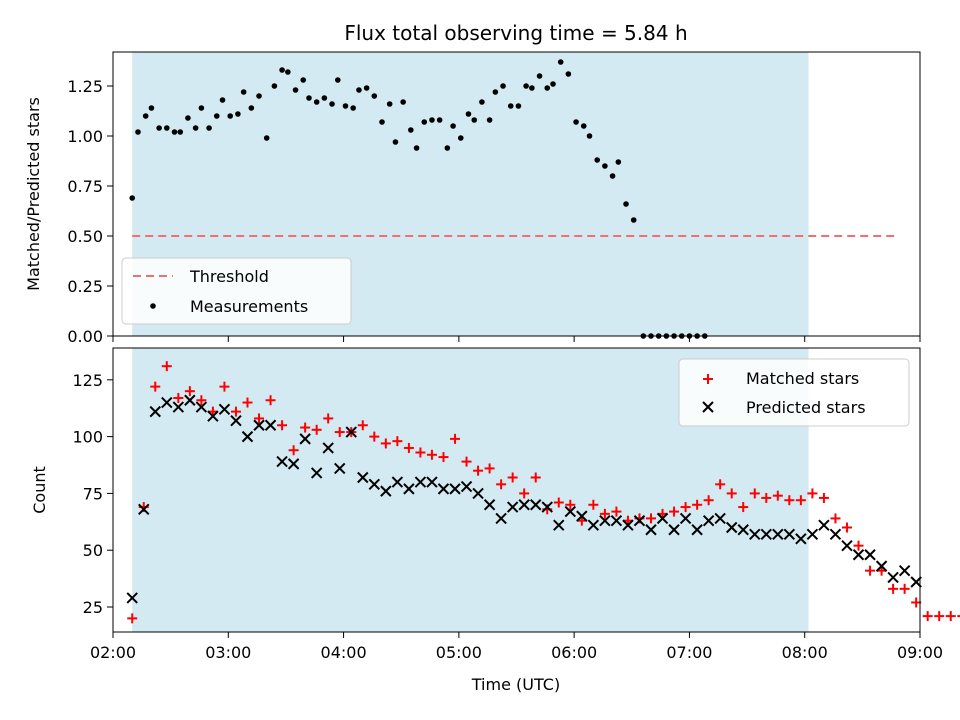  Describe the element at coordinates (85, 286) in the screenshot. I see `y-tick-label: 0.25` at that location.